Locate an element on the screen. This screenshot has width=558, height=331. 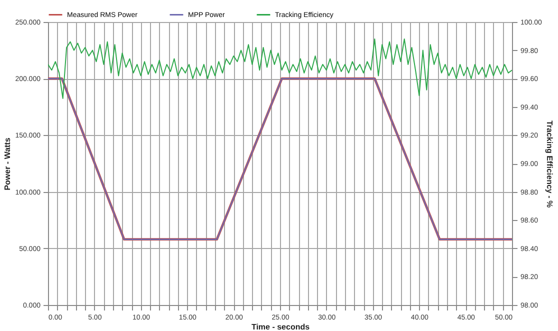
y-axis-title: Power - Watts is located at coordinates (7, 163).